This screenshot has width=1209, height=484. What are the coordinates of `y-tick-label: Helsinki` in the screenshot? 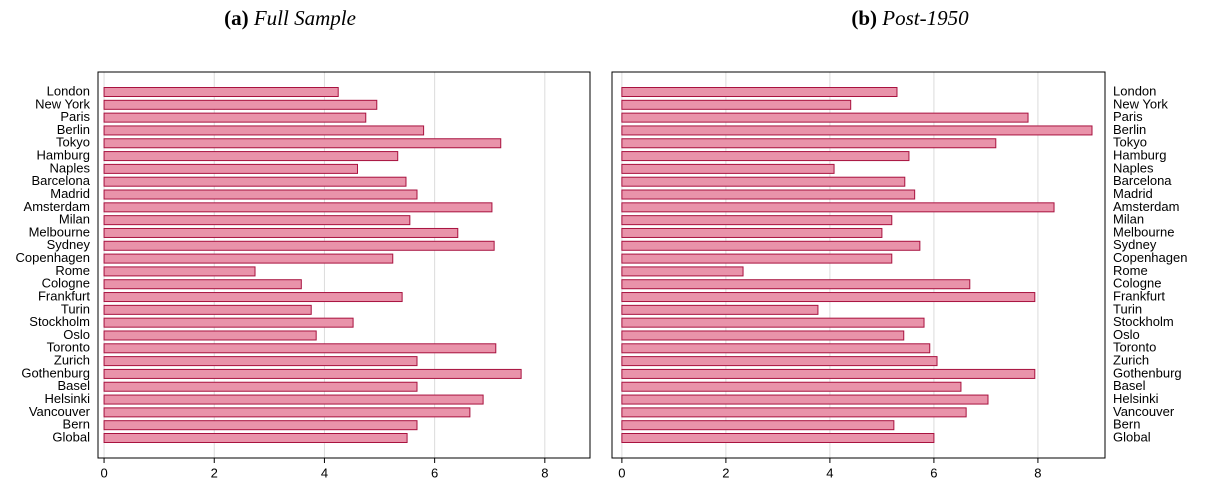 It's located at (67, 398).